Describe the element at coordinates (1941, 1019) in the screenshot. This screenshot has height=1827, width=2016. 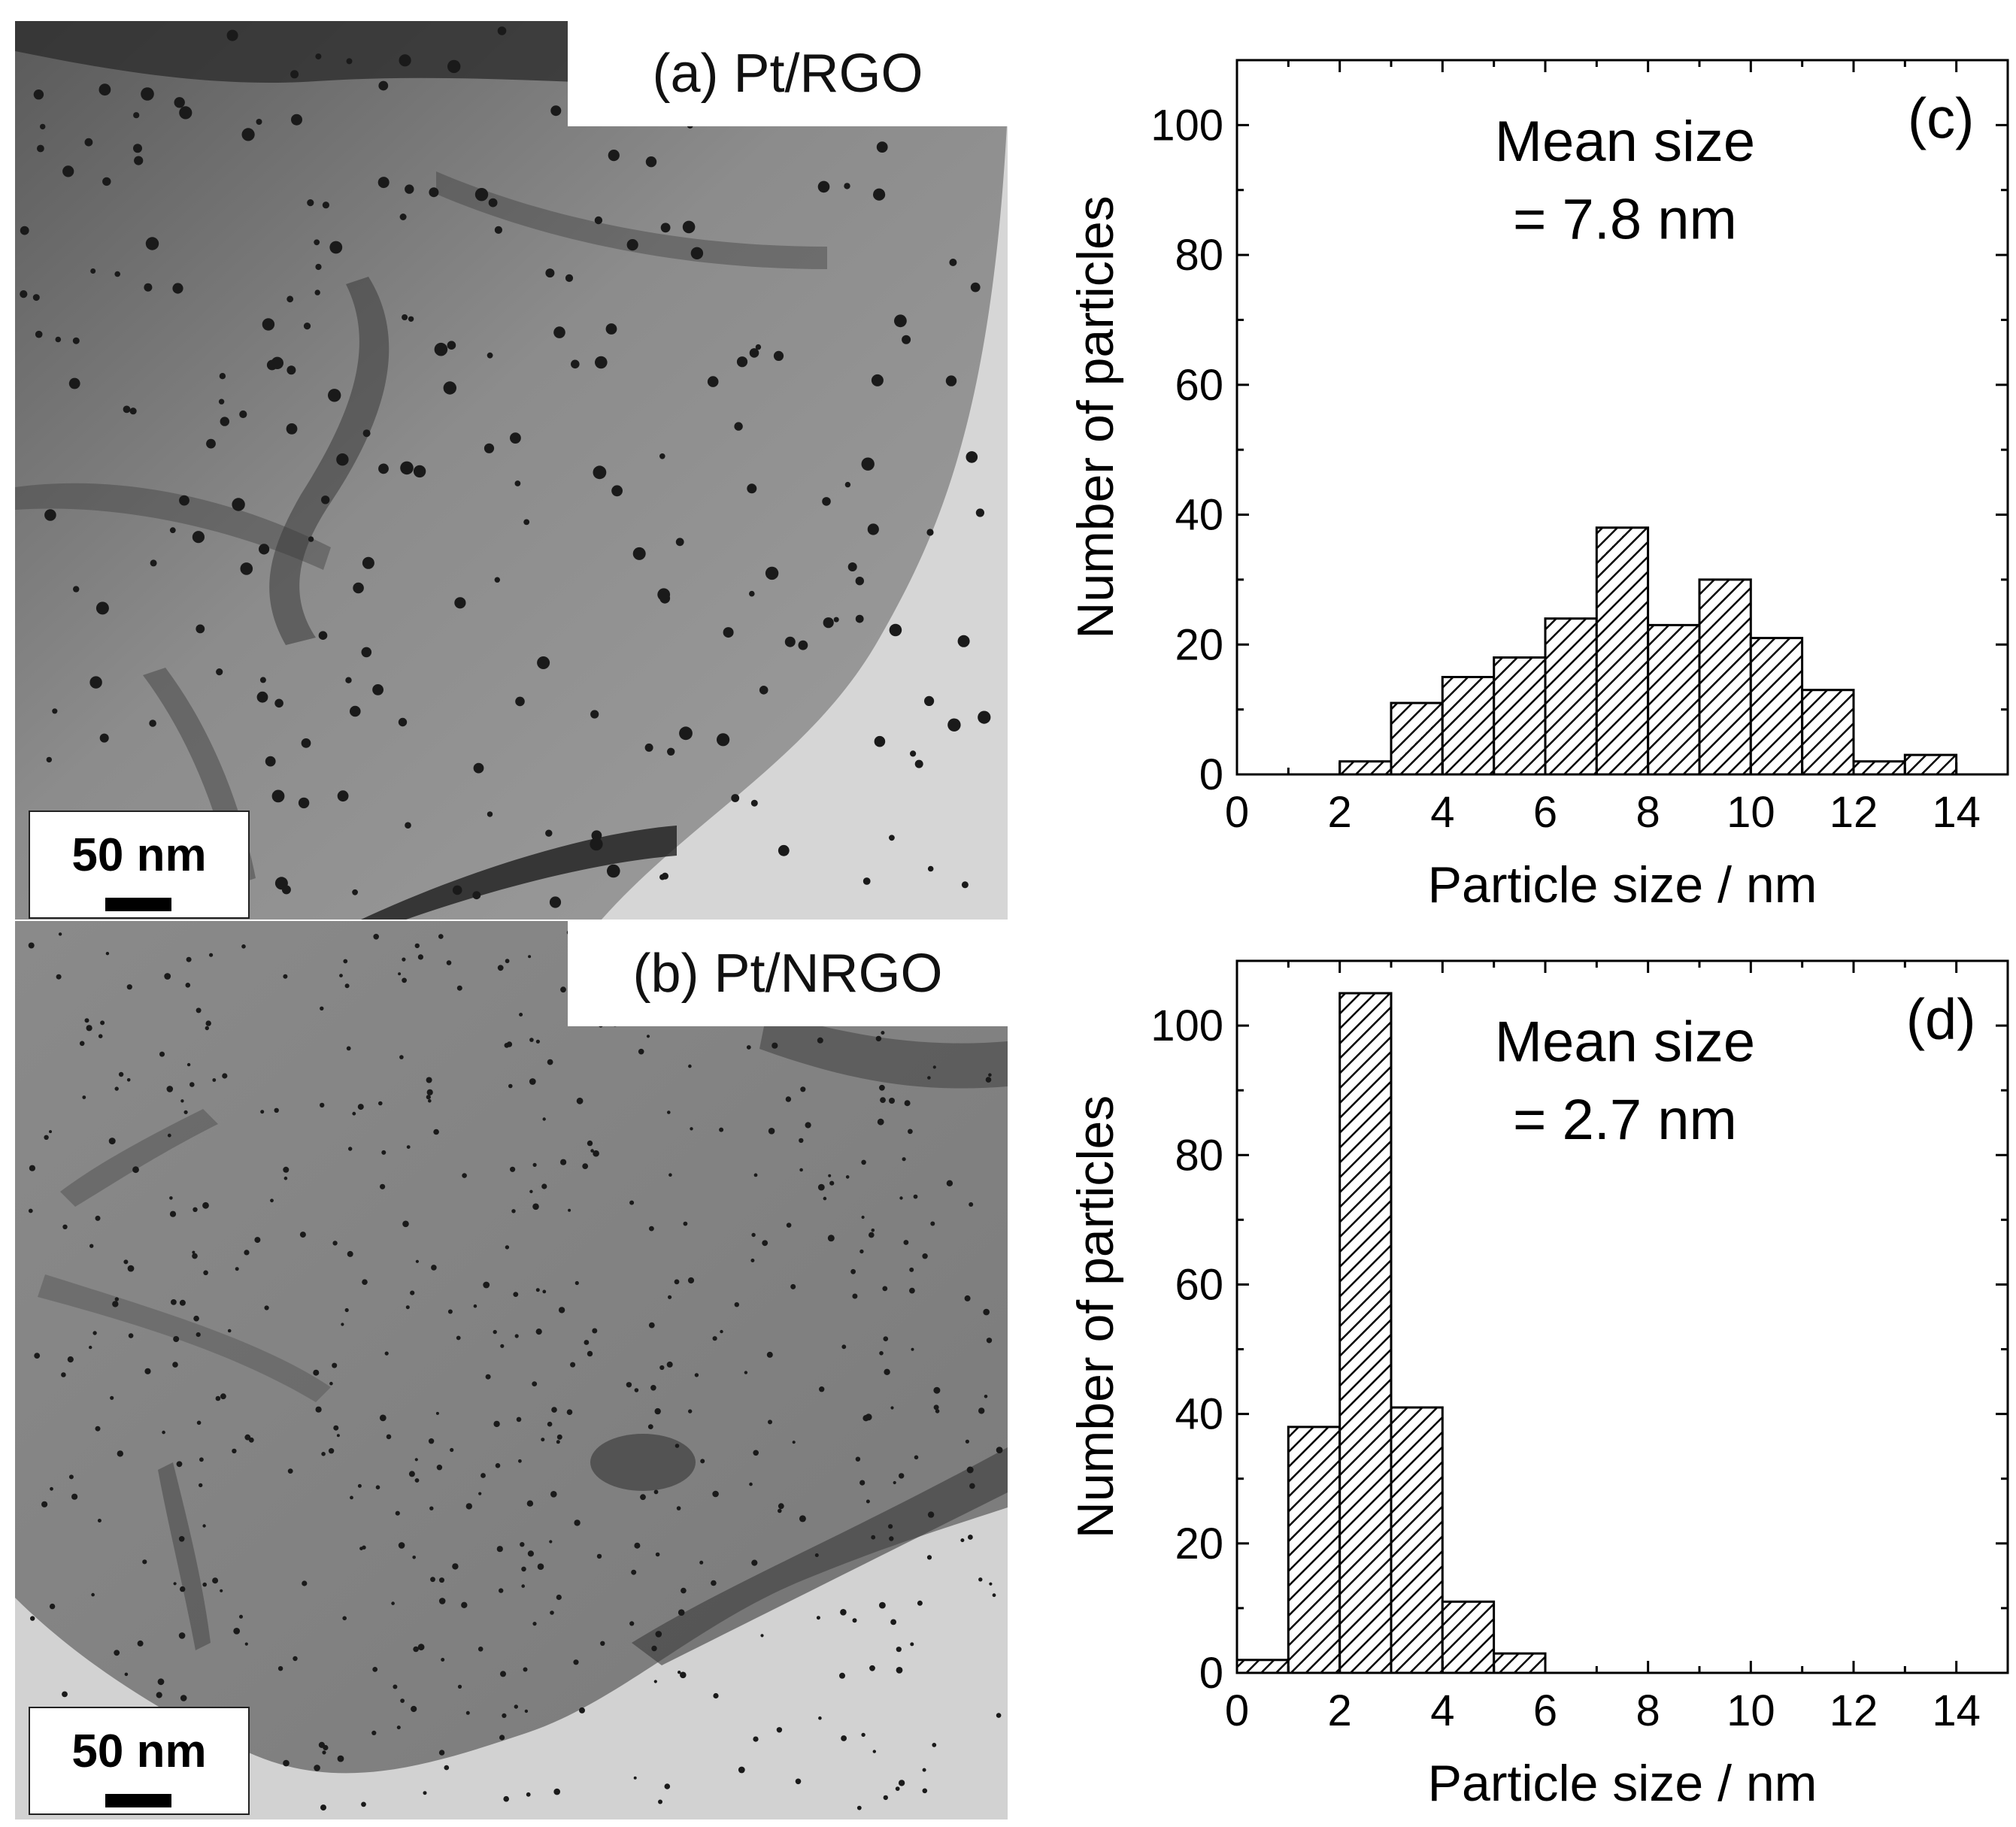
I see `panel-label: (d)` at that location.